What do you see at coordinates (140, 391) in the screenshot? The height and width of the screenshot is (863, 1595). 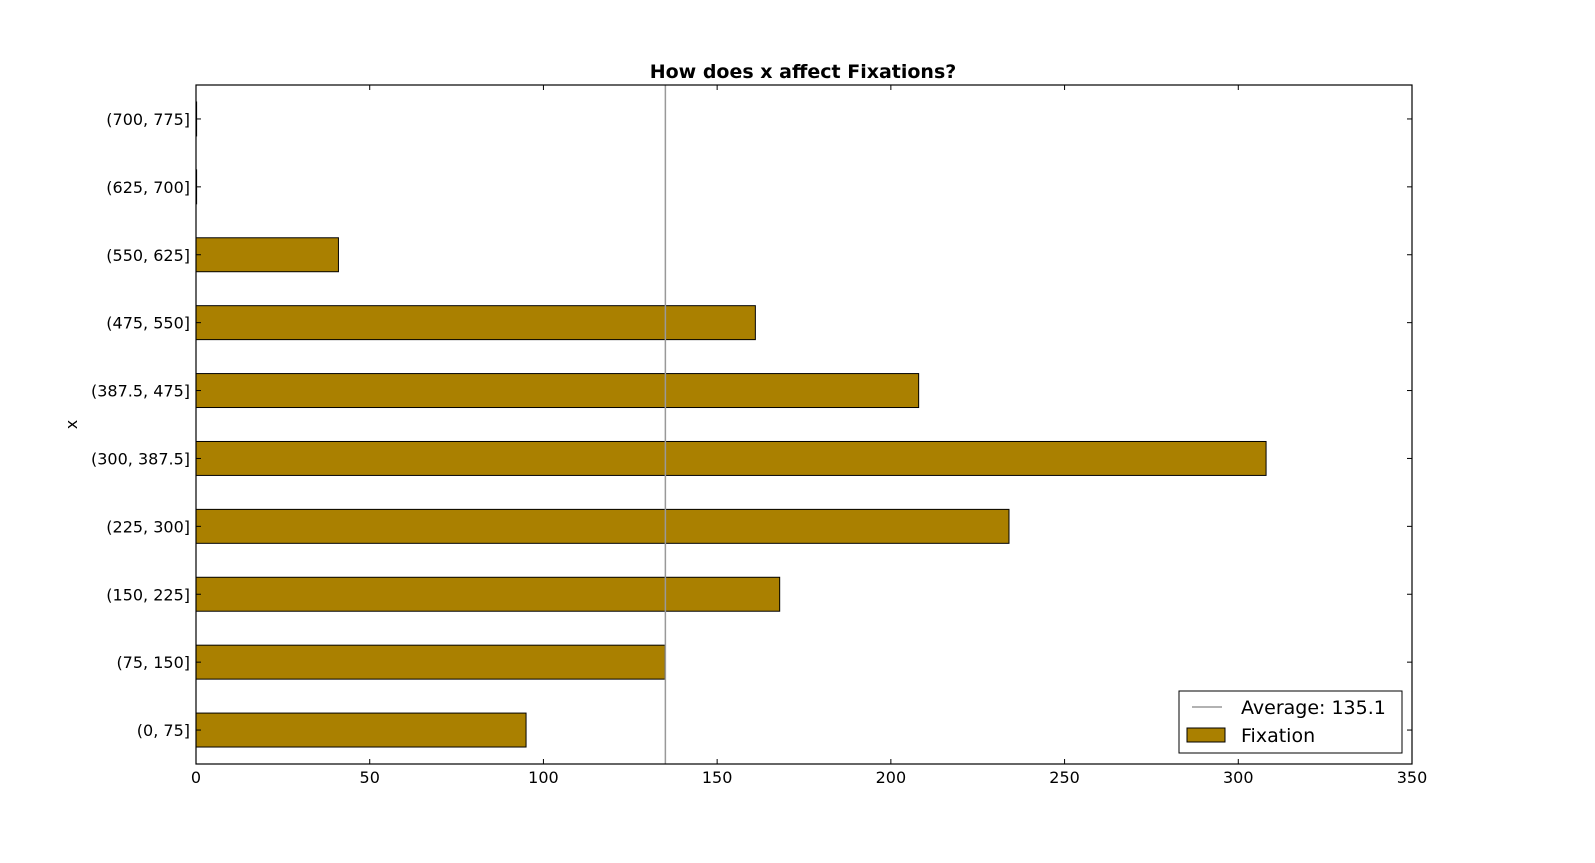 I see `y-tick-label: (387.5, 475]` at bounding box center [140, 391].